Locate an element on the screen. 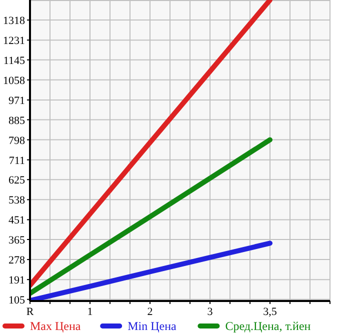  y-tick-label: 365 is located at coordinates (17, 240).